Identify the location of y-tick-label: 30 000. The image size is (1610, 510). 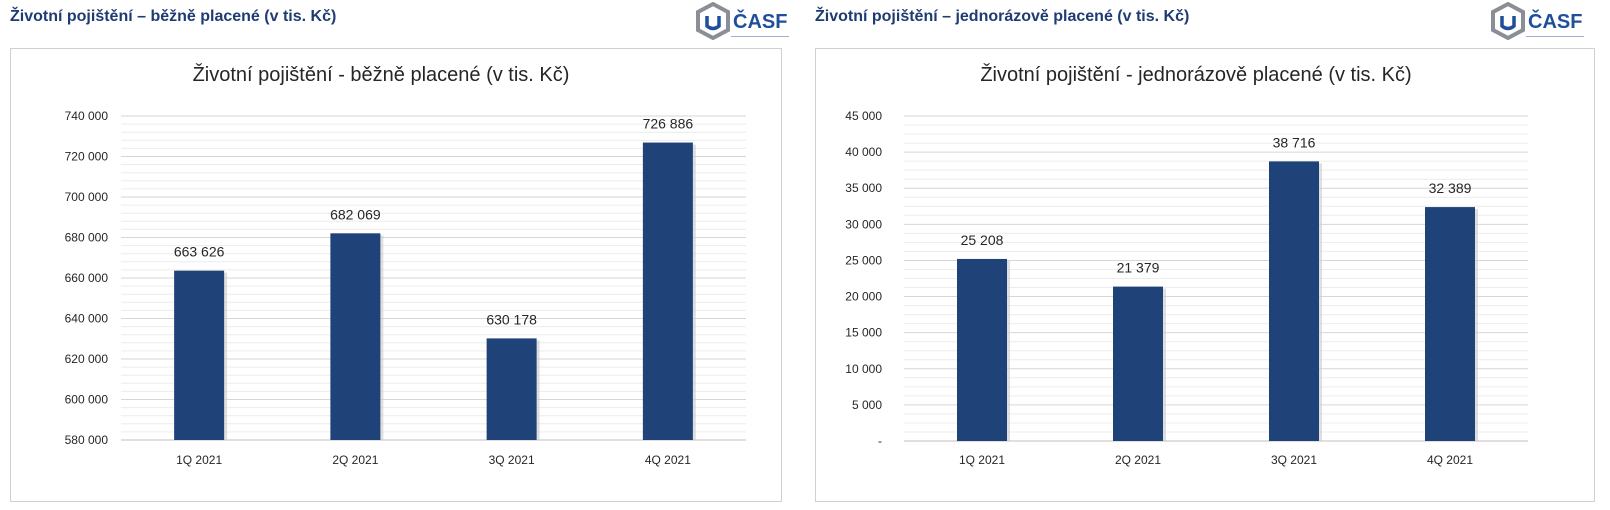
(863, 224).